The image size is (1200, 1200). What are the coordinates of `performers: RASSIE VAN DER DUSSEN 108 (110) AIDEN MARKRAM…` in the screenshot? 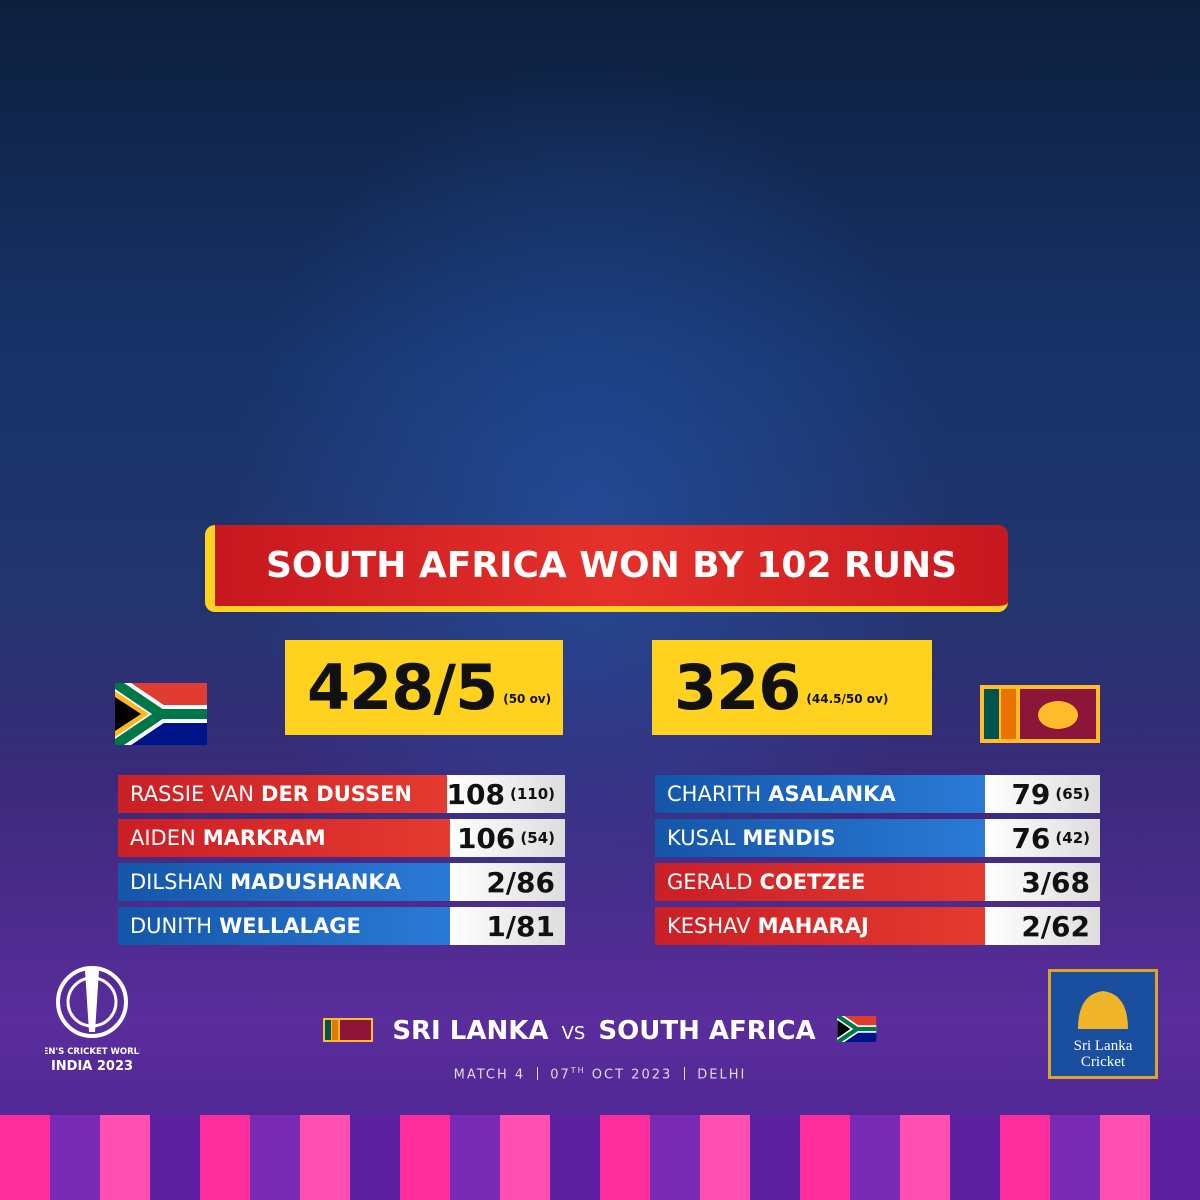 It's located at (341, 863).